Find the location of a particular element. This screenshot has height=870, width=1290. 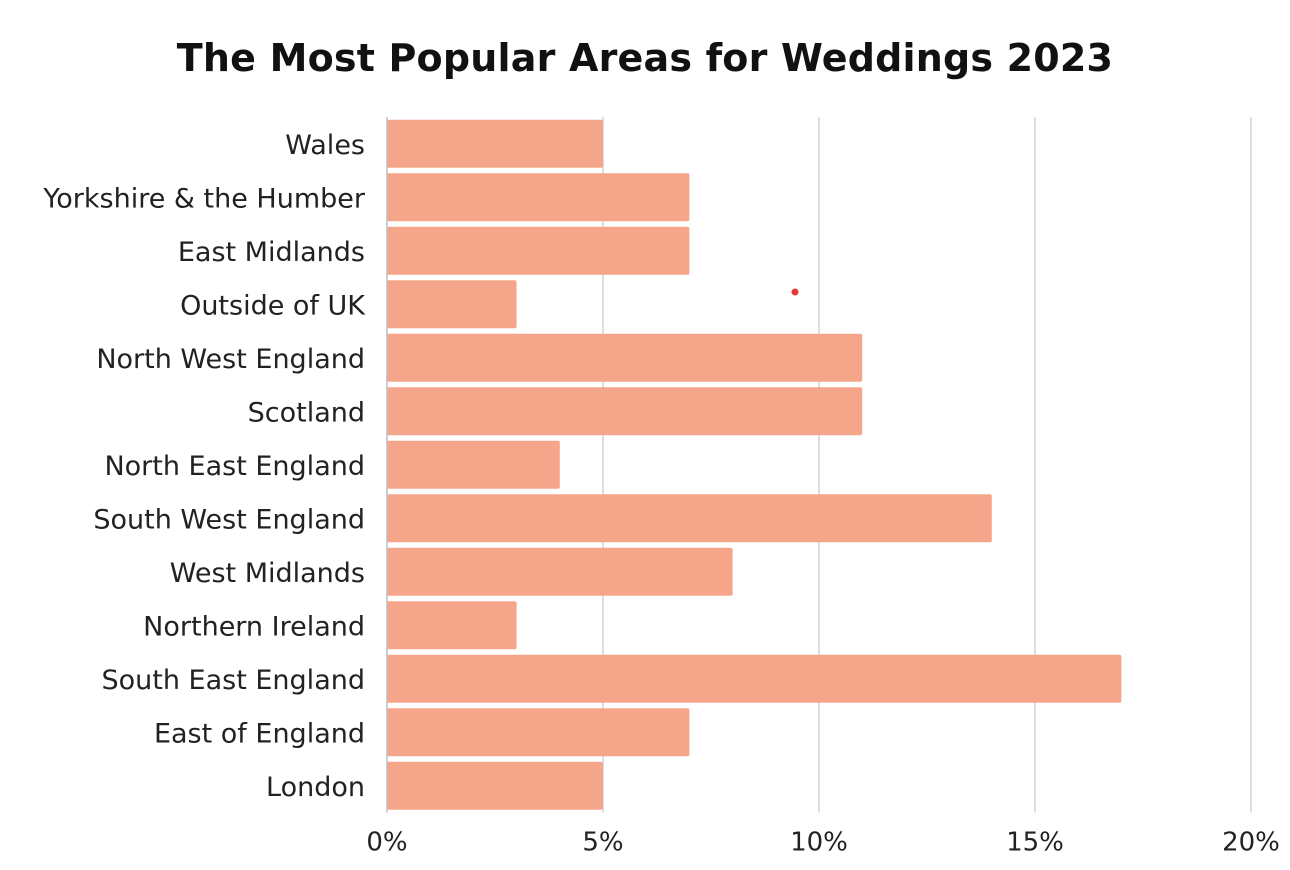

category-label: South West England is located at coordinates (229, 519).